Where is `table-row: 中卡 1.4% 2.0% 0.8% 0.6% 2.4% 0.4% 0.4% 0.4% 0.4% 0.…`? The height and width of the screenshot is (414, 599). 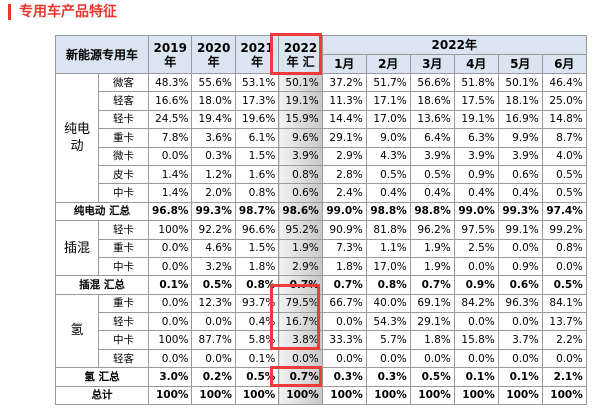
table-row: 中卡 1.4% 2.0% 0.8% 0.6% 2.4% 0.4% 0.4% 0.4% 0.4% 0.… is located at coordinates (321, 193).